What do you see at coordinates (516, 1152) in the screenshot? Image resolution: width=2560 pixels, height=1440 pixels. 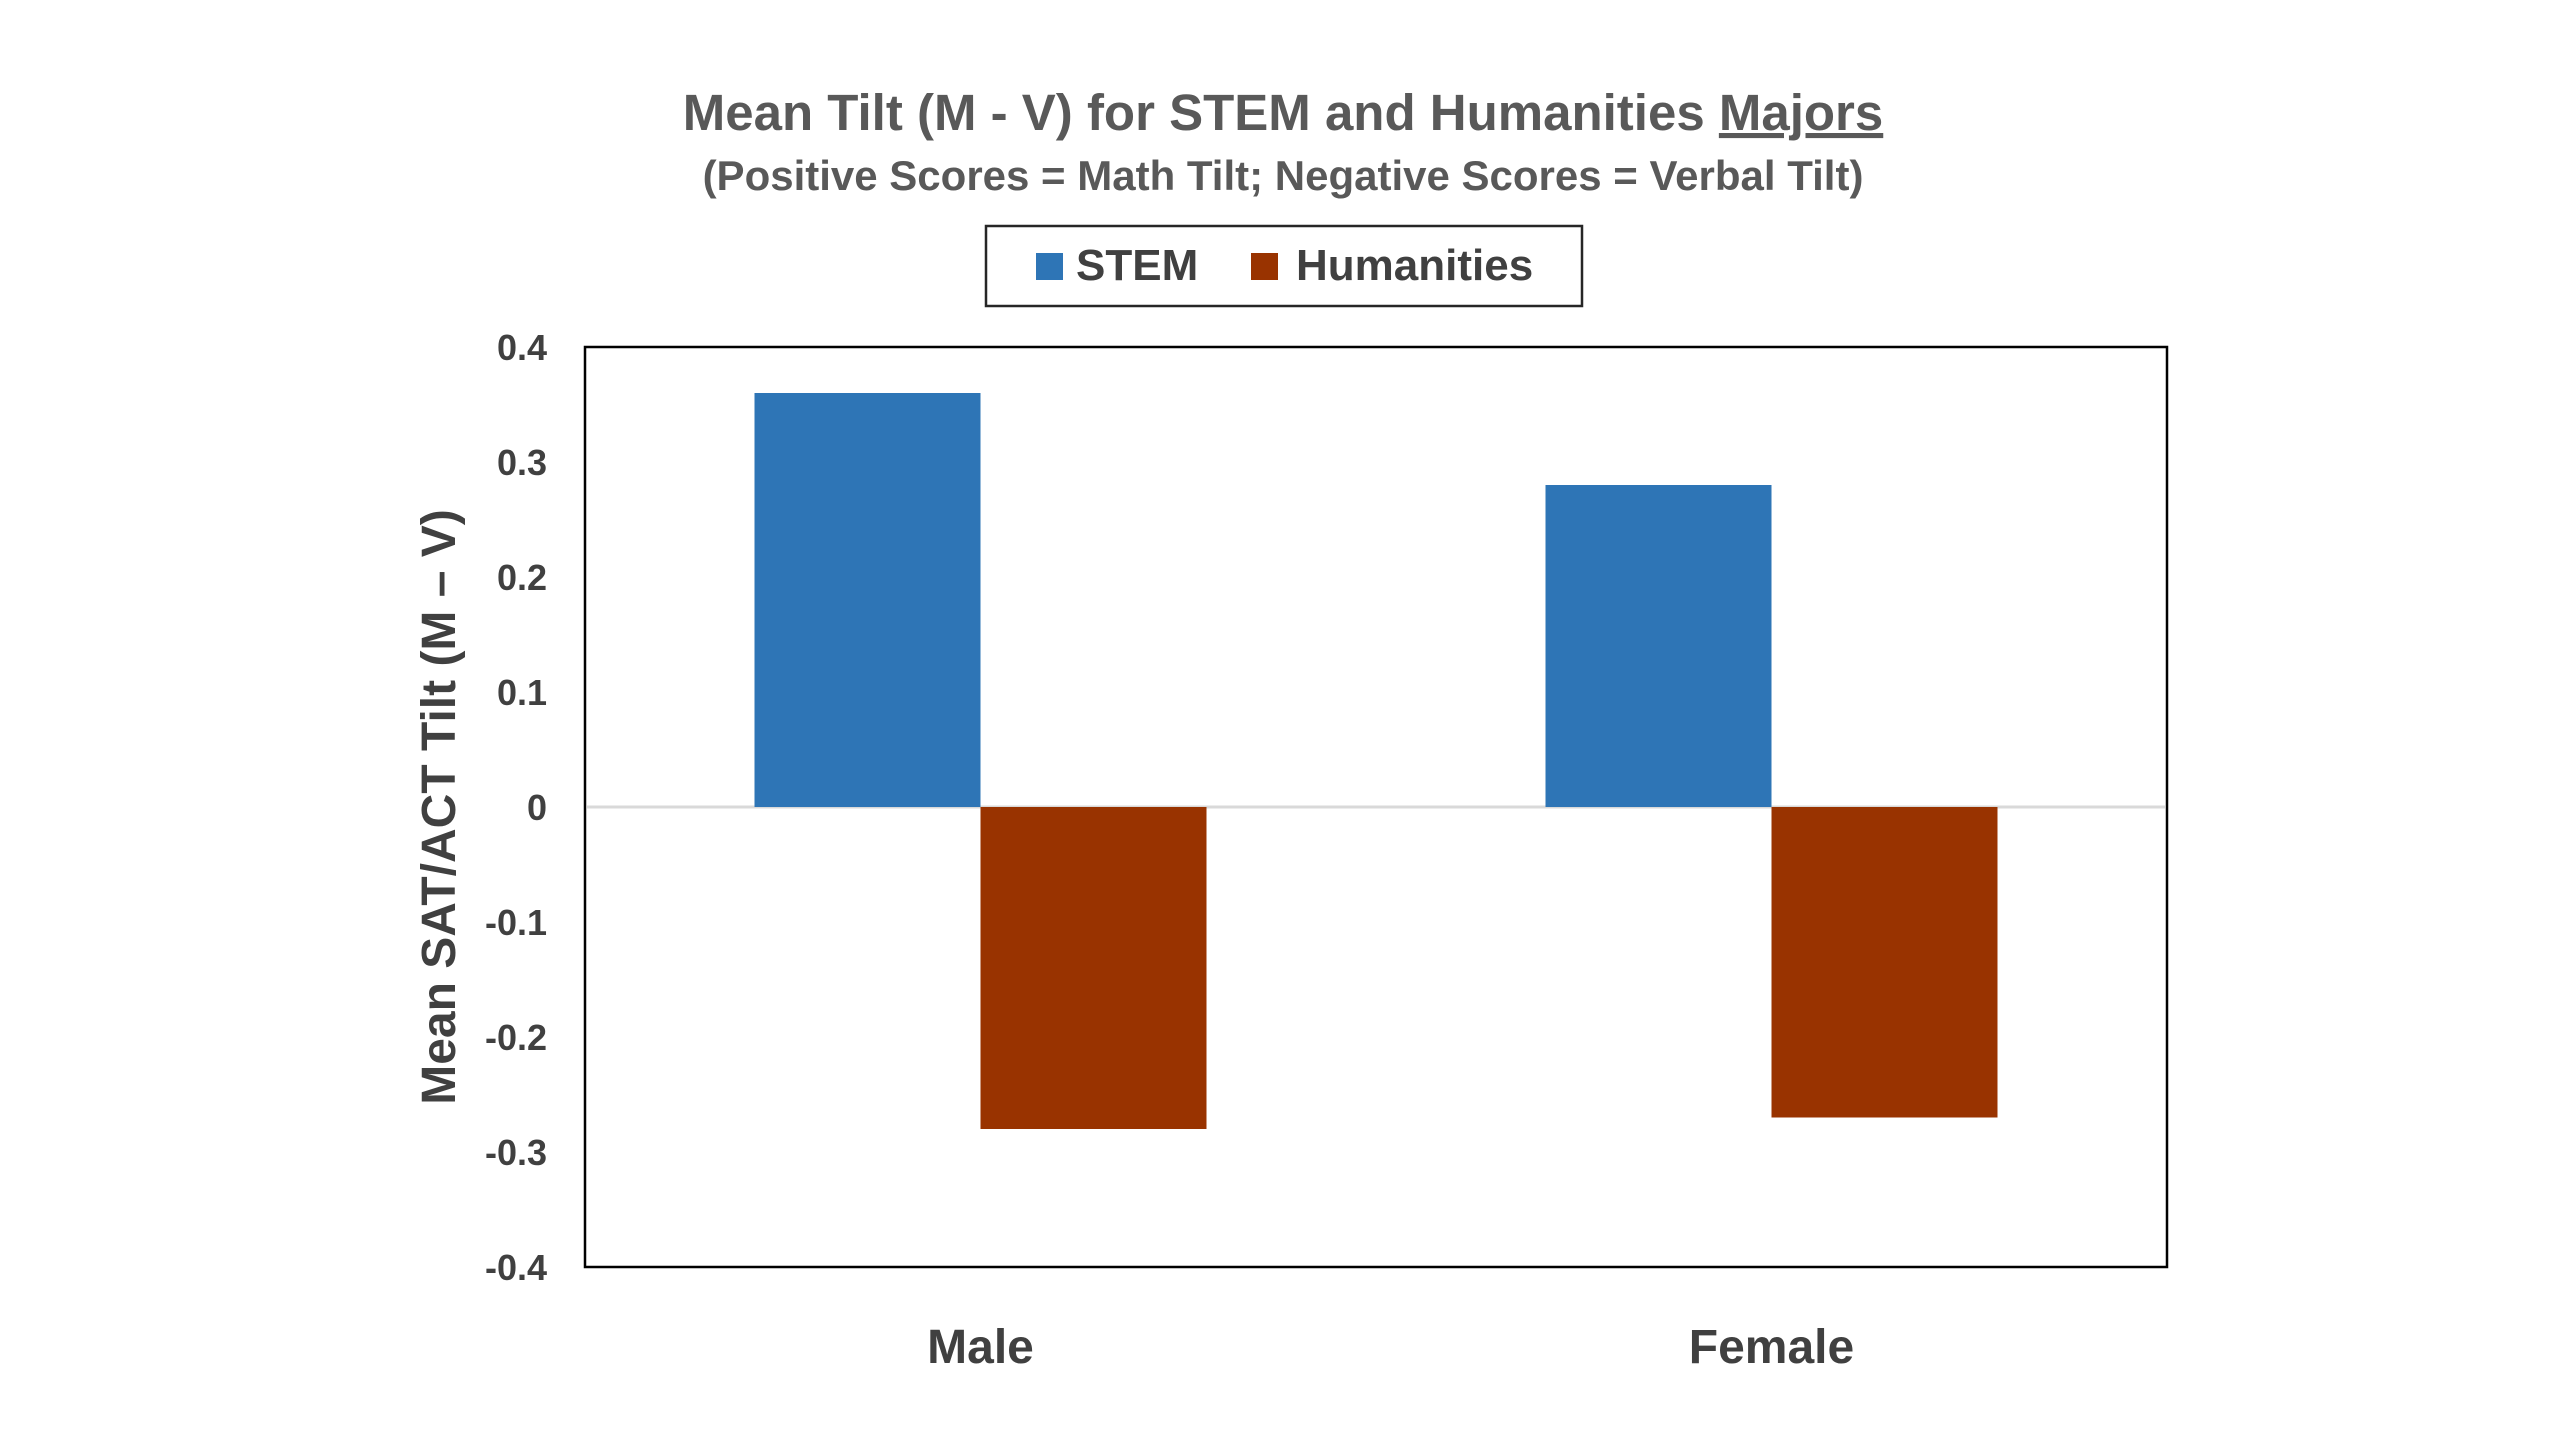 I see `y-tick-label: -0.3` at bounding box center [516, 1152].